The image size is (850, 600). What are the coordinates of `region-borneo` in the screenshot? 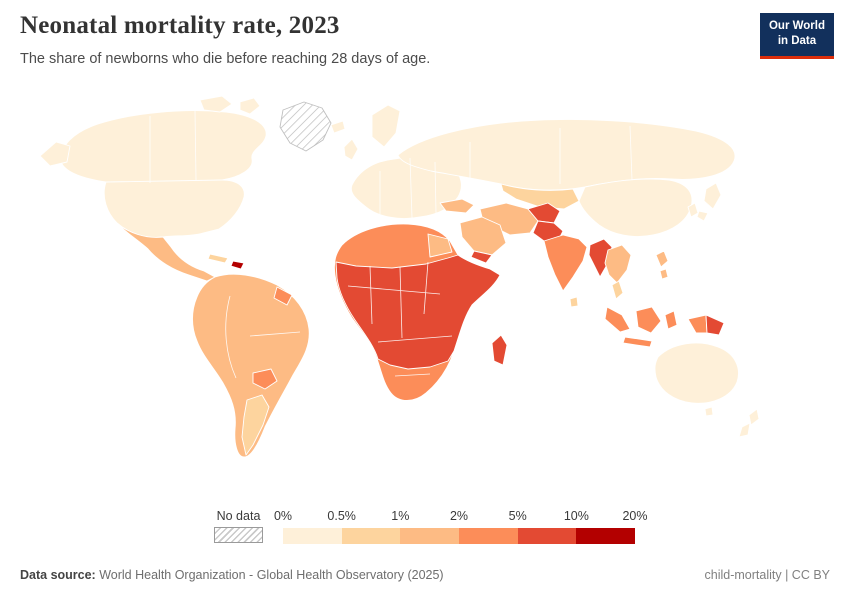 It's located at (648, 320).